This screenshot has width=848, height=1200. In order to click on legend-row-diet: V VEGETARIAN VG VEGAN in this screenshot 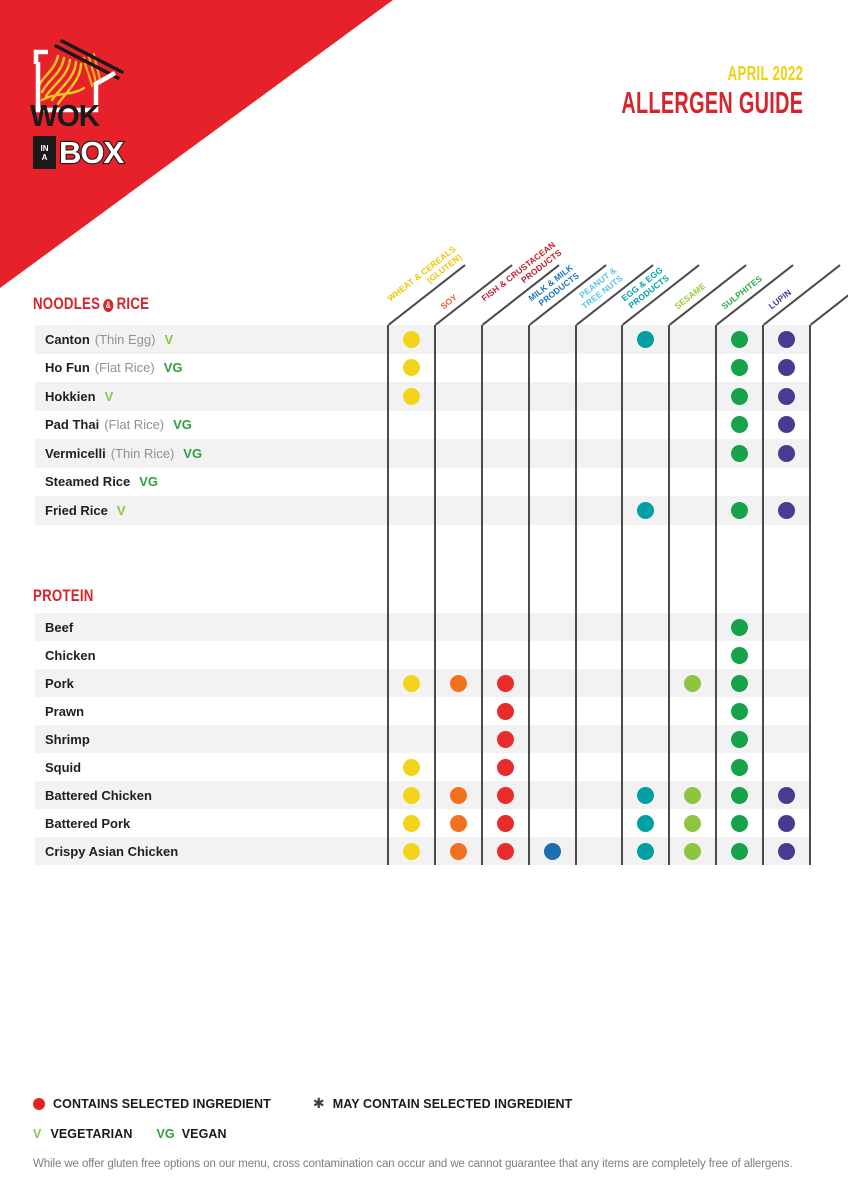, I will do `click(130, 1134)`.